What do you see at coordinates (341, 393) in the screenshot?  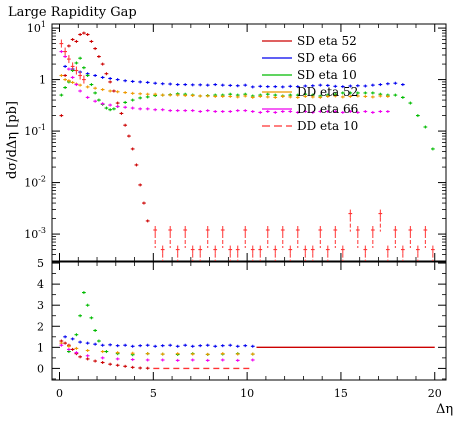 I see `x-tick-label: 15` at bounding box center [341, 393].